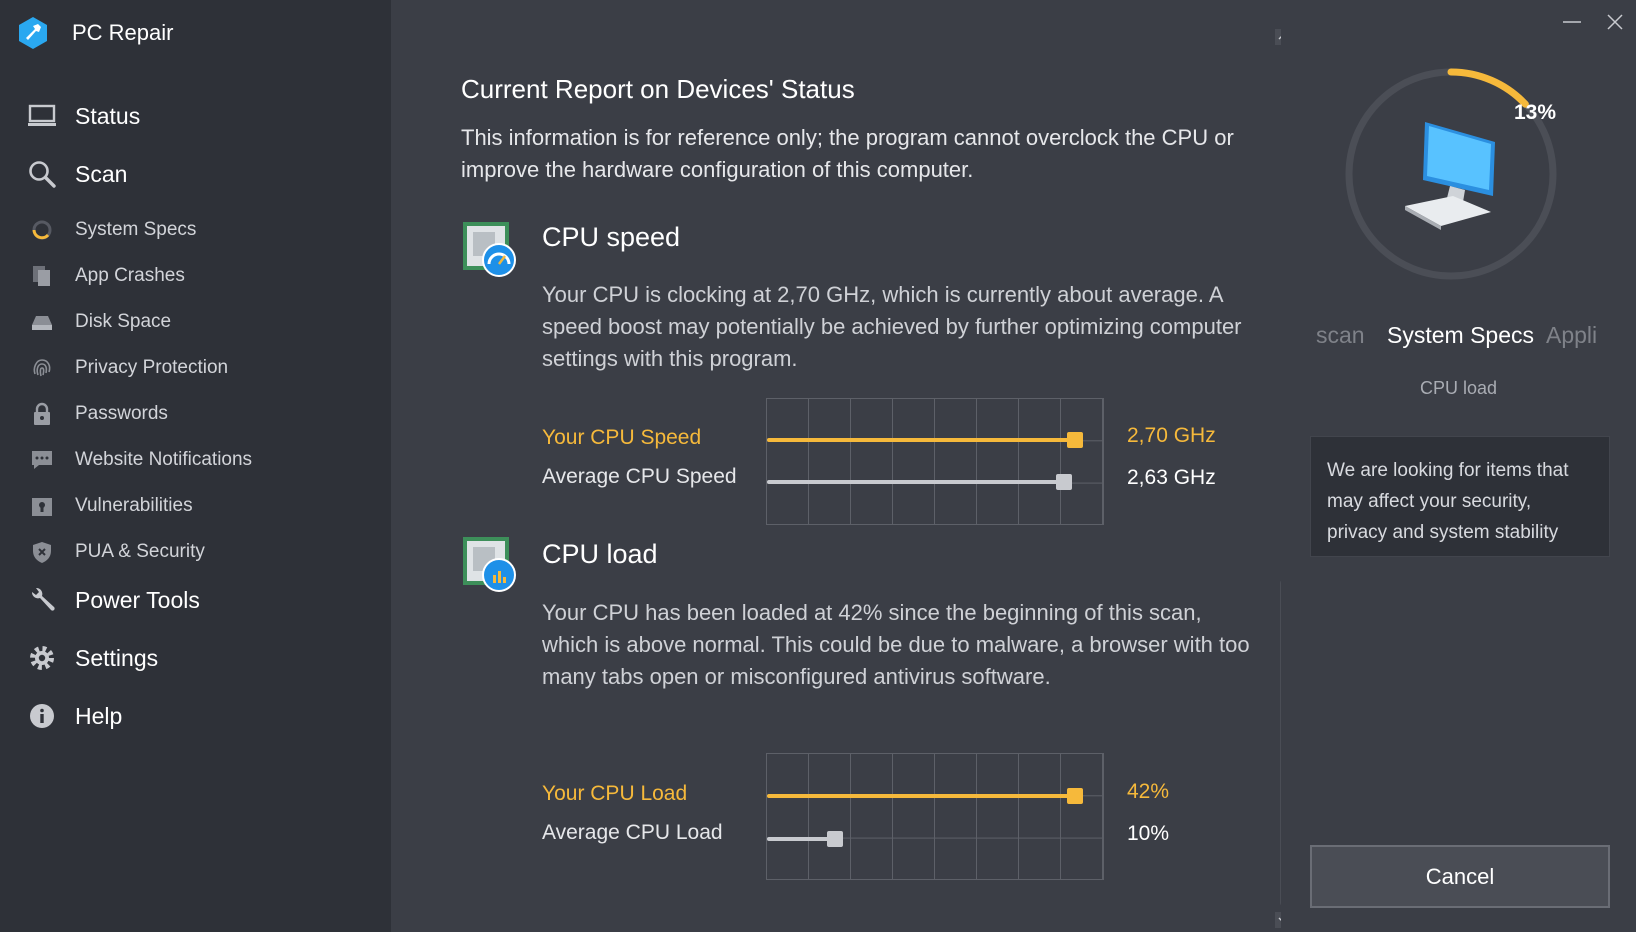 This screenshot has width=1636, height=932. Describe the element at coordinates (1572, 335) in the screenshot. I see `step-next: Appli` at that location.